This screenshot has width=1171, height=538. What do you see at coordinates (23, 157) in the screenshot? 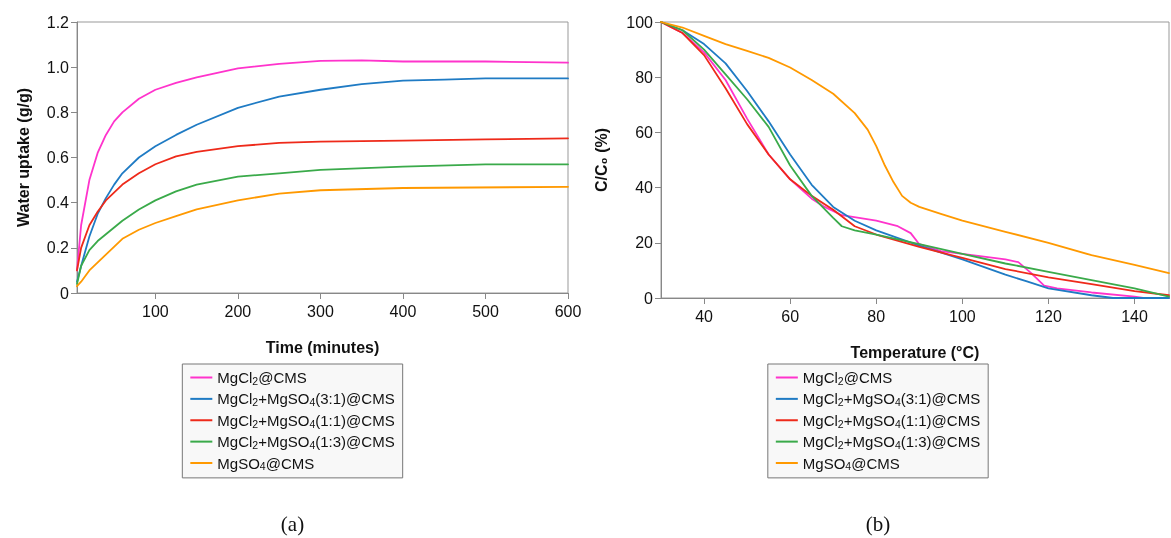
I see `y-axis-title: Water uptake (g/g)` at bounding box center [23, 157].